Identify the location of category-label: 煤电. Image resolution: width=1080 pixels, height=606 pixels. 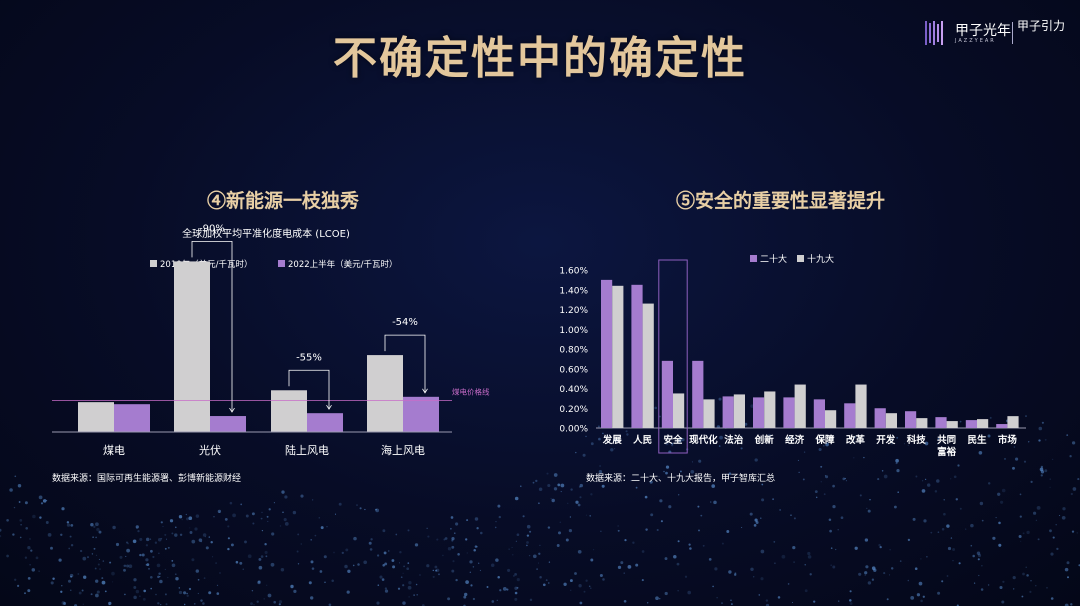
(114, 450).